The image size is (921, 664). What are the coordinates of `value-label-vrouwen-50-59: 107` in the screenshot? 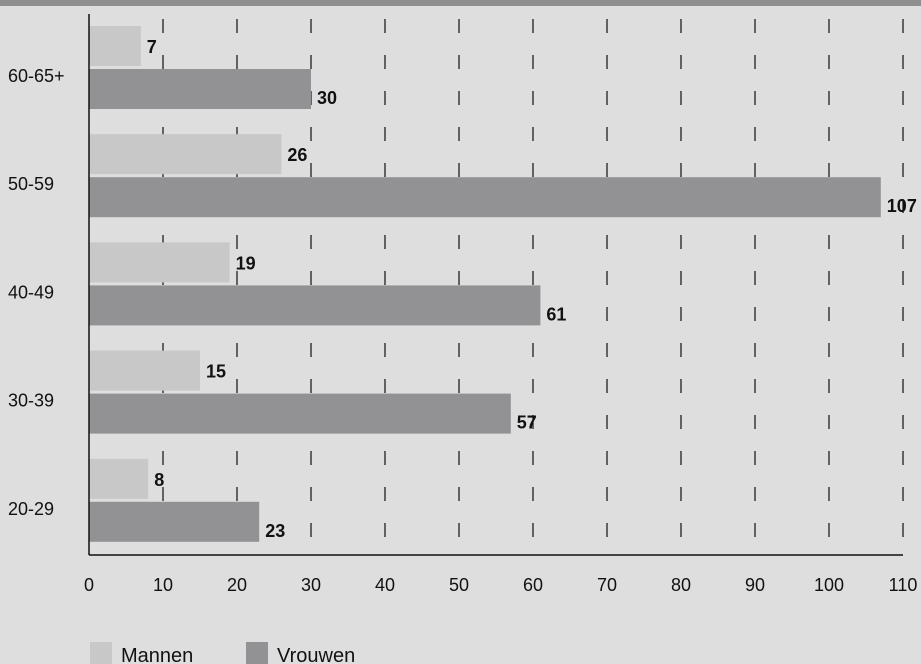 It's located at (902, 206).